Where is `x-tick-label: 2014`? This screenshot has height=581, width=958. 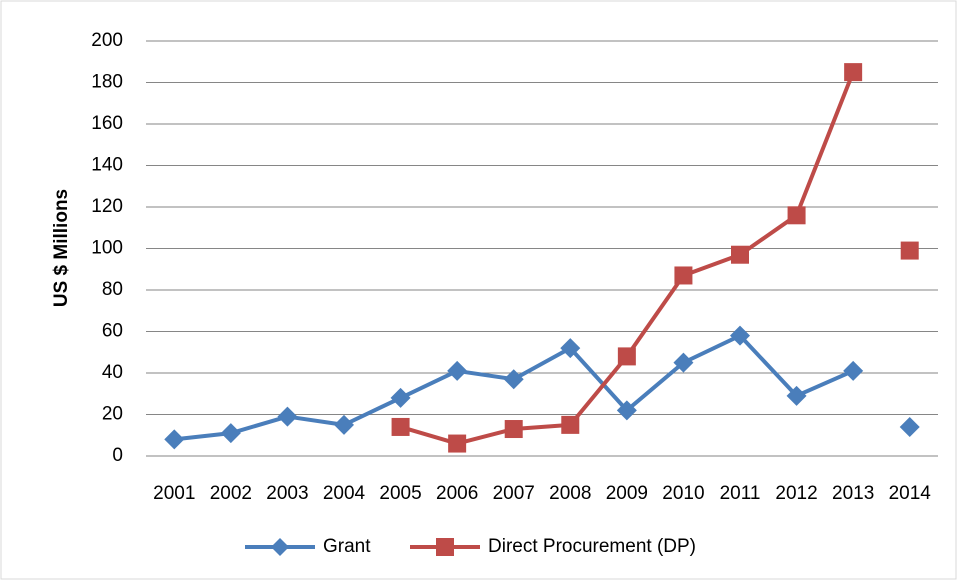
x-tick-label: 2014 is located at coordinates (910, 493).